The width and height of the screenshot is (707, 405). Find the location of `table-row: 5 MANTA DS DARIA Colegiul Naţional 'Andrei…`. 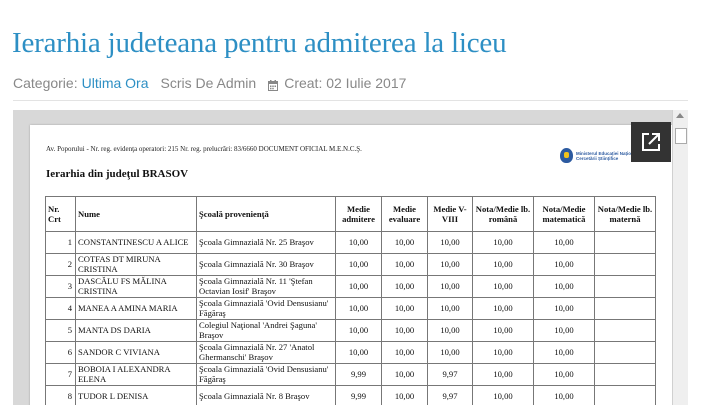

table-row: 5 MANTA DS DARIA Colegiul Naţional 'Andrei… is located at coordinates (350, 330).